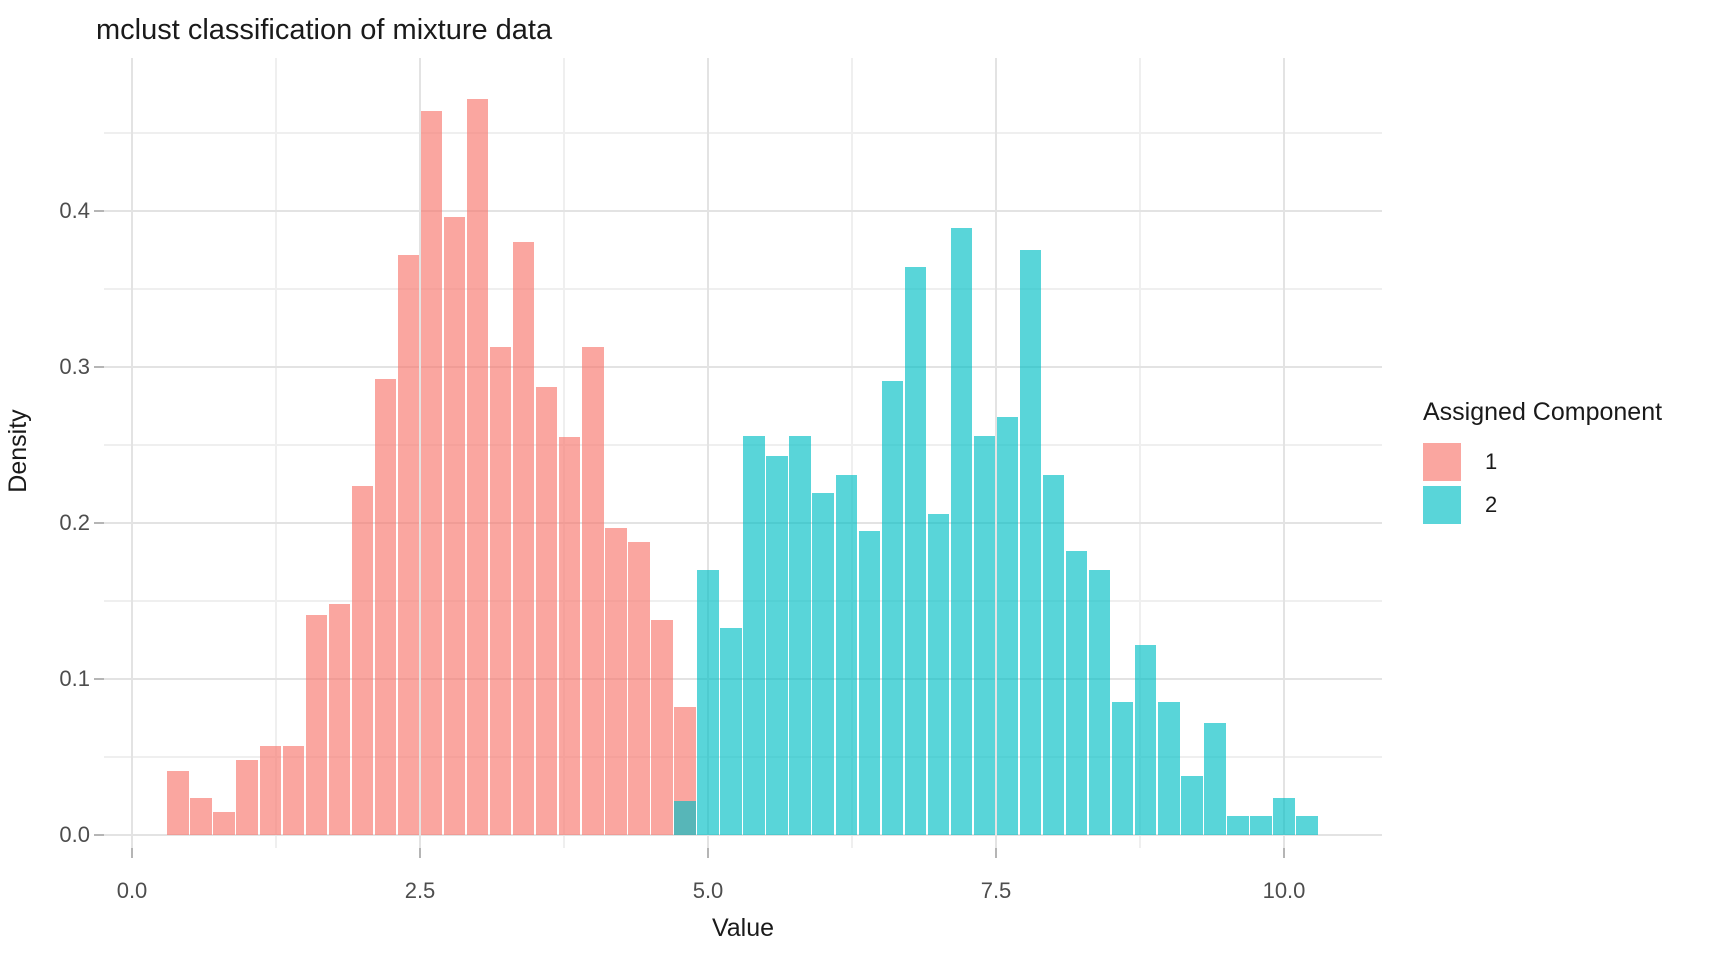  Describe the element at coordinates (996, 890) in the screenshot. I see `x-tick-label: 7.5` at that location.